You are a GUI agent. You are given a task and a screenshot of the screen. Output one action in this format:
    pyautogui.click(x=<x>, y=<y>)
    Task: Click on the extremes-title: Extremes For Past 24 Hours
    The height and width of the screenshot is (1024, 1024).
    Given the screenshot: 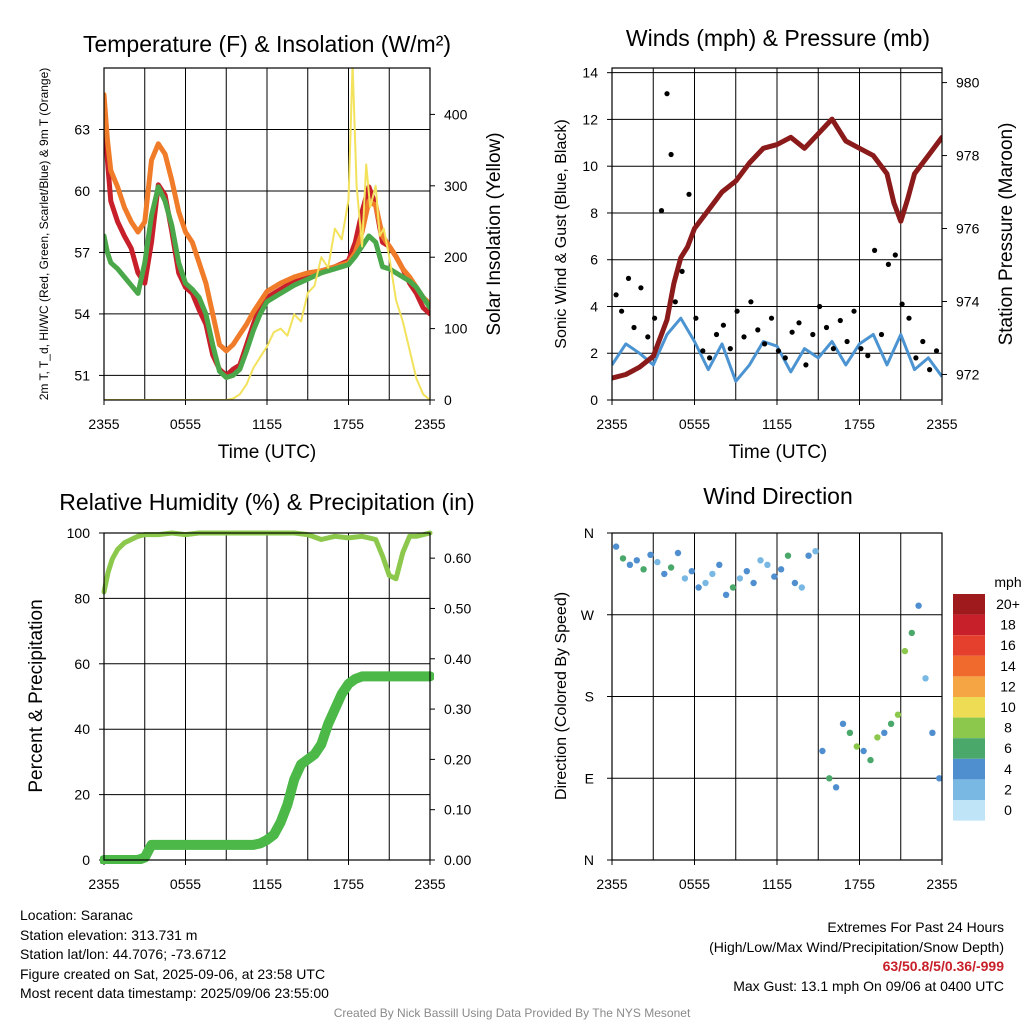 What is the action you would take?
    pyautogui.click(x=915, y=927)
    